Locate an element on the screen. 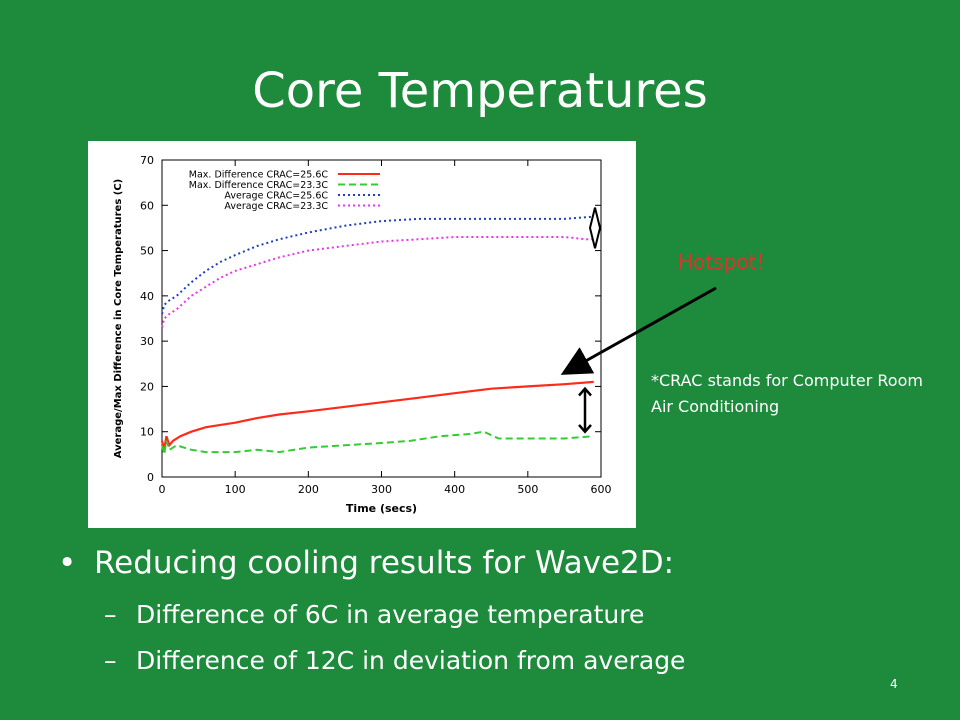 This screenshot has height=720, width=960. x-tick-label: 200 is located at coordinates (308, 489).